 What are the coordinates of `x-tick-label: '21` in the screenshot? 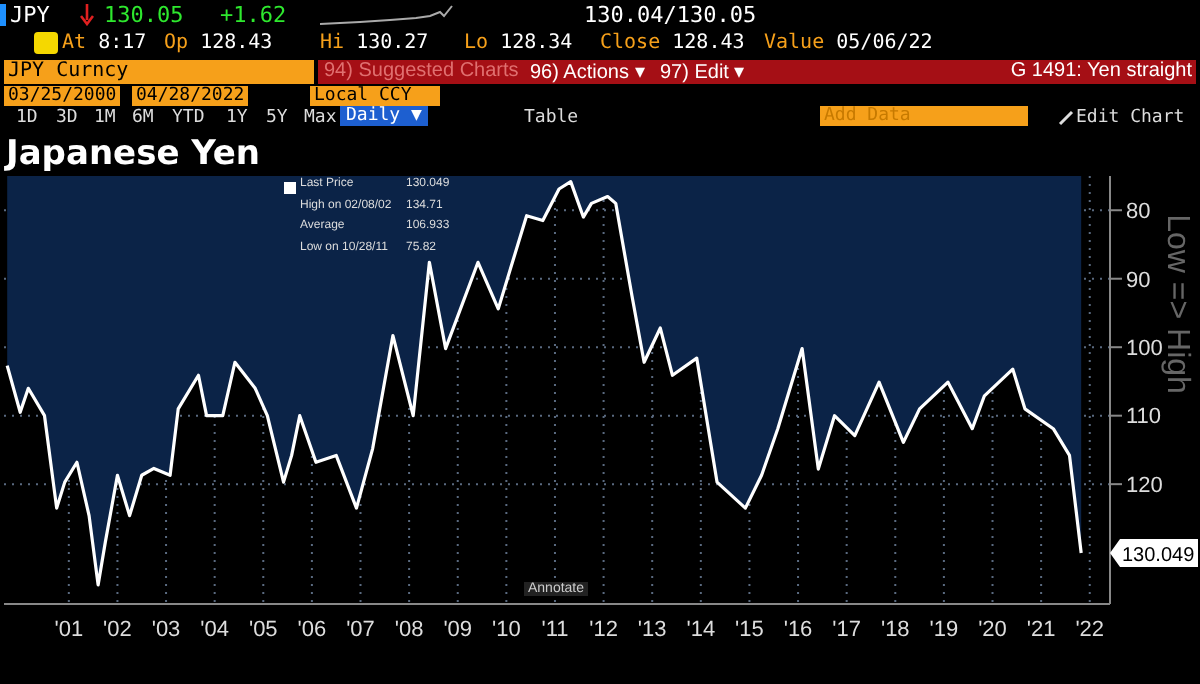 It's located at (1041, 629).